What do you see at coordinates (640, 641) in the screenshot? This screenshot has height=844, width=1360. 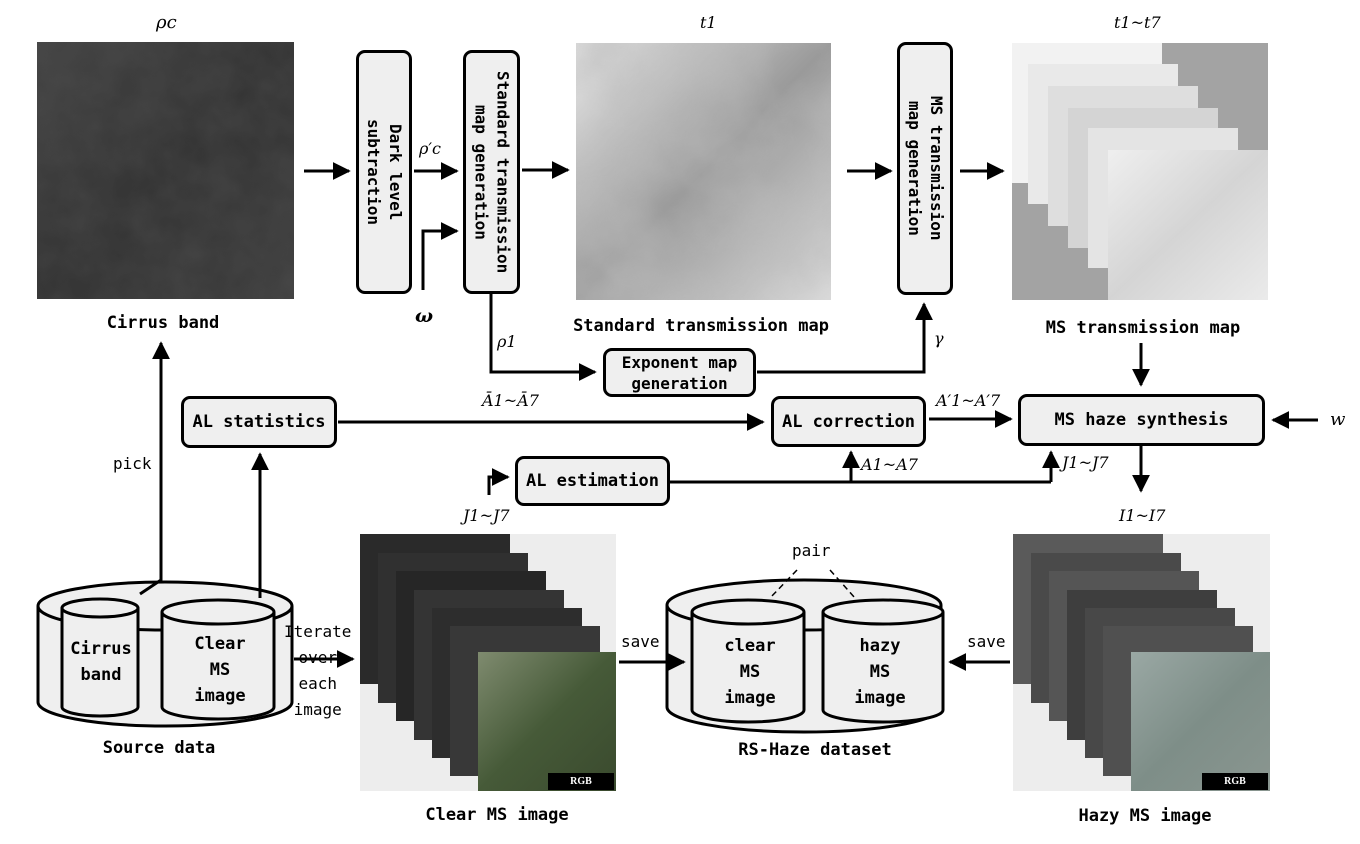 I see `label-save-left: save` at bounding box center [640, 641].